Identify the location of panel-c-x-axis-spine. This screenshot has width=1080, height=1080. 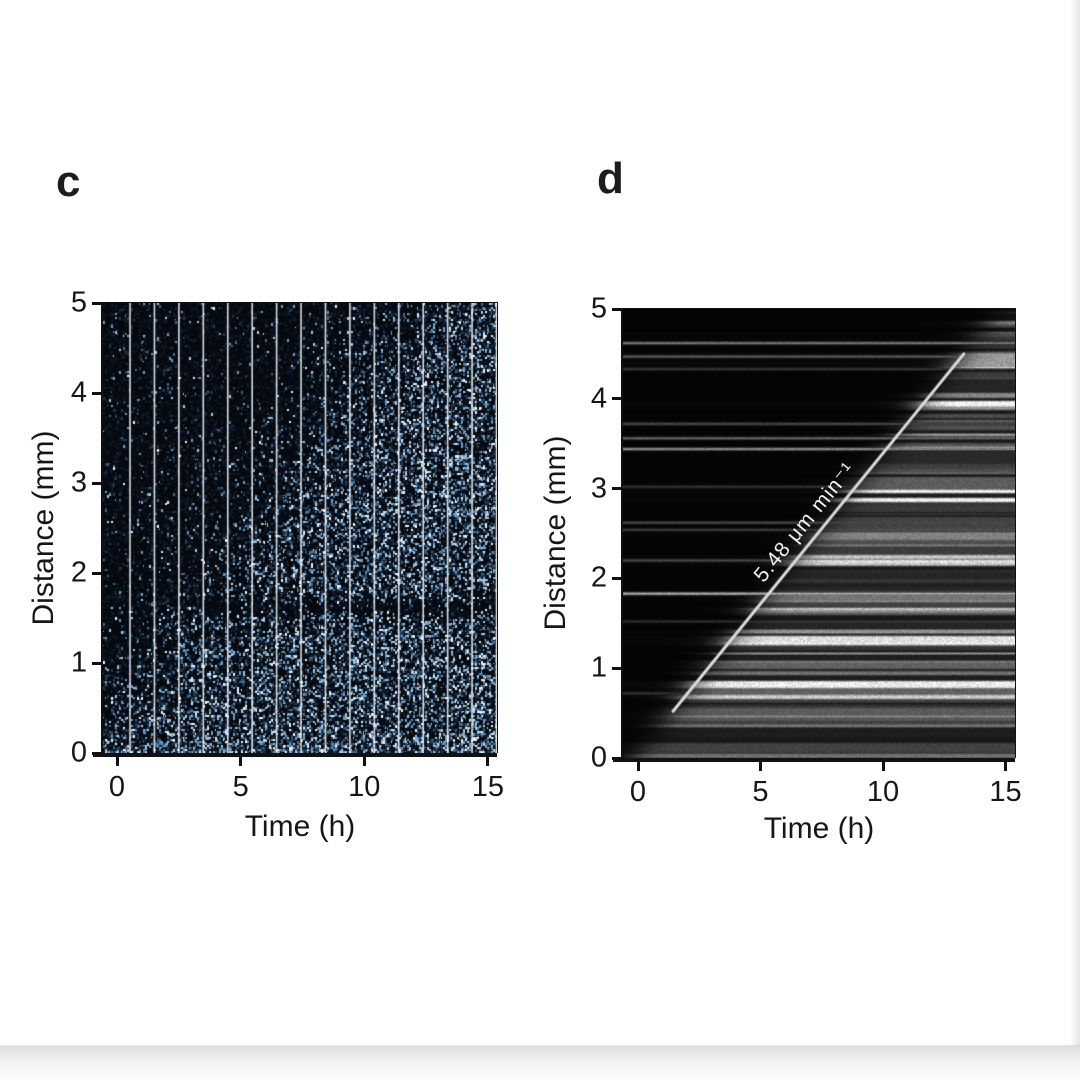
(295, 755).